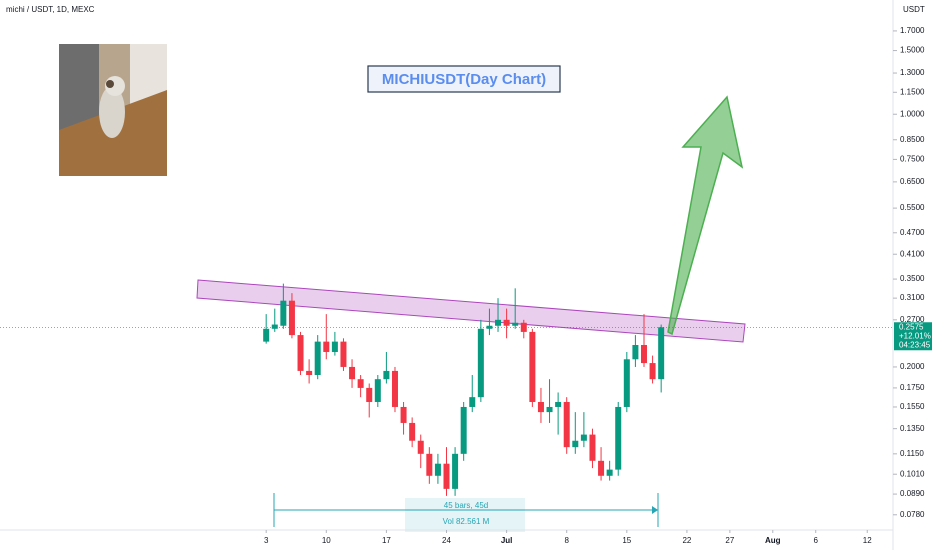 Image resolution: width=932 pixels, height=550 pixels. I want to click on y-tick-label: 0.2700, so click(912, 319).